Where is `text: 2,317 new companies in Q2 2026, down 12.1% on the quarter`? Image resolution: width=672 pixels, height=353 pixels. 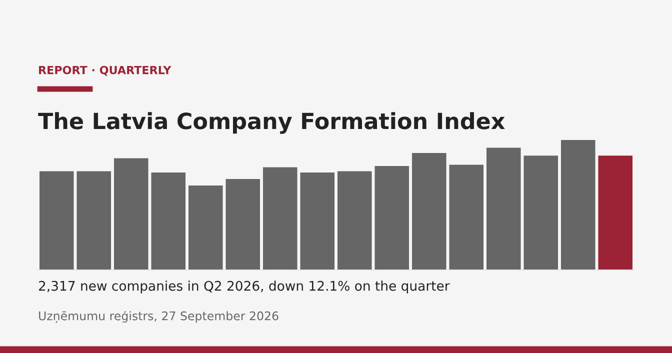
text: 2,317 new companies in Q2 2026, down 12.1% on the quarter is located at coordinates (244, 287).